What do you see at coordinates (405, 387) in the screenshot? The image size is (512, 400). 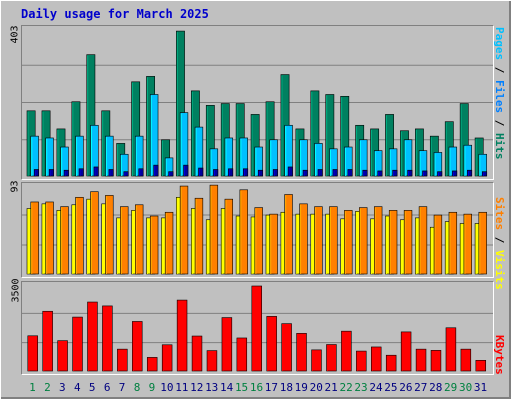 I see `x-tick-label-26: 26` at bounding box center [405, 387].